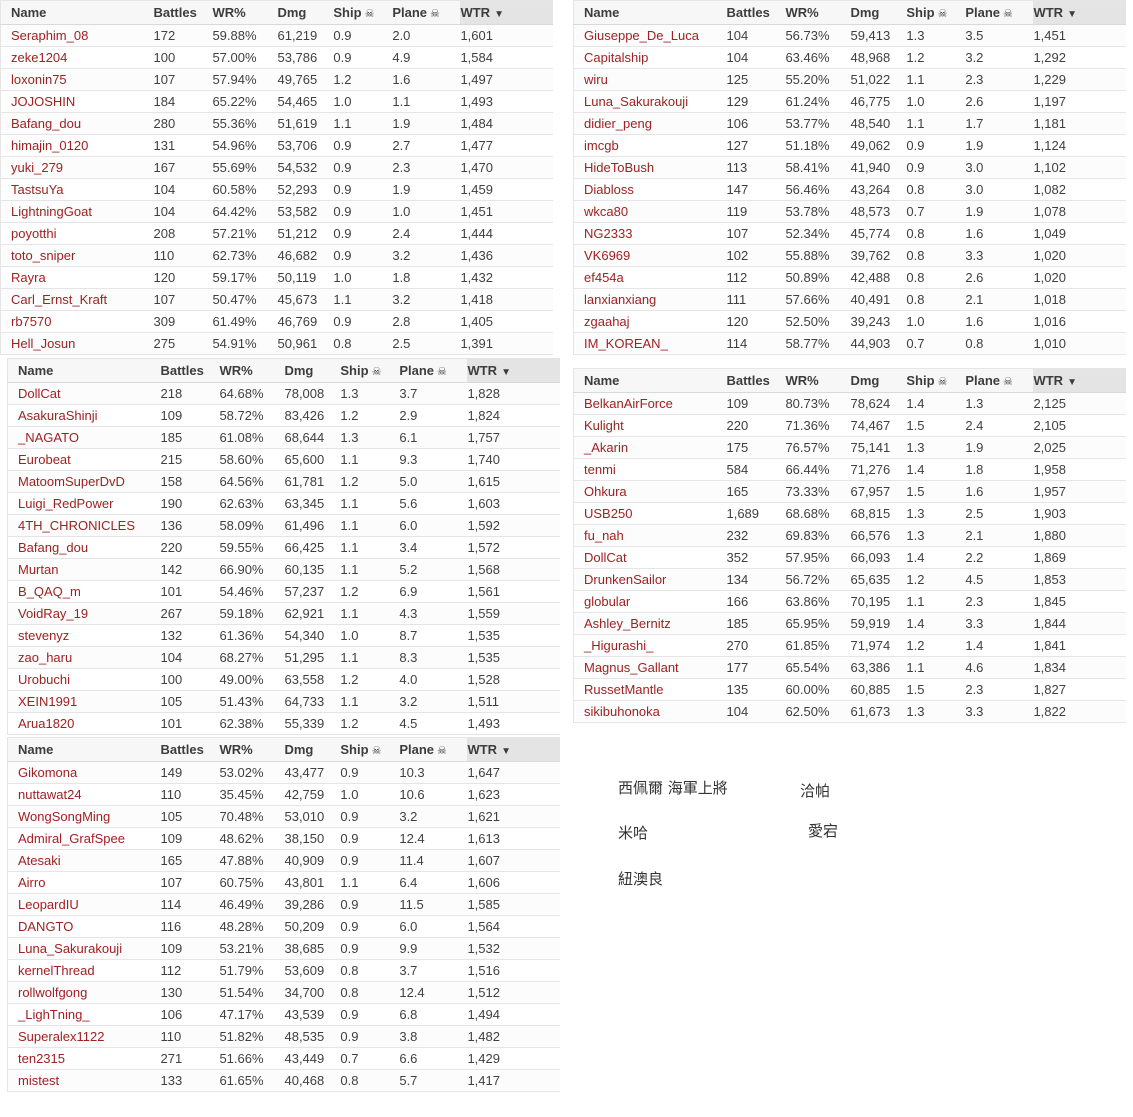 This screenshot has height=1117, width=1133. What do you see at coordinates (650, 491) in the screenshot?
I see `player-name-link: Ohkura` at bounding box center [650, 491].